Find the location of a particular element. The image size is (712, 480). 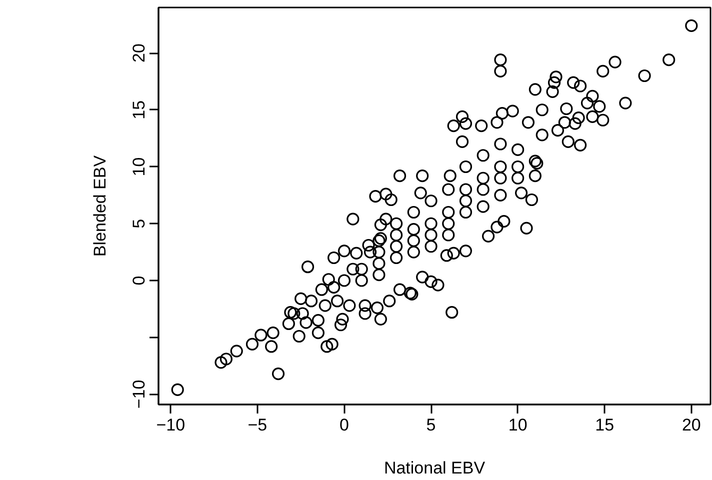

y-tick-label: 10 is located at coordinates (139, 166).